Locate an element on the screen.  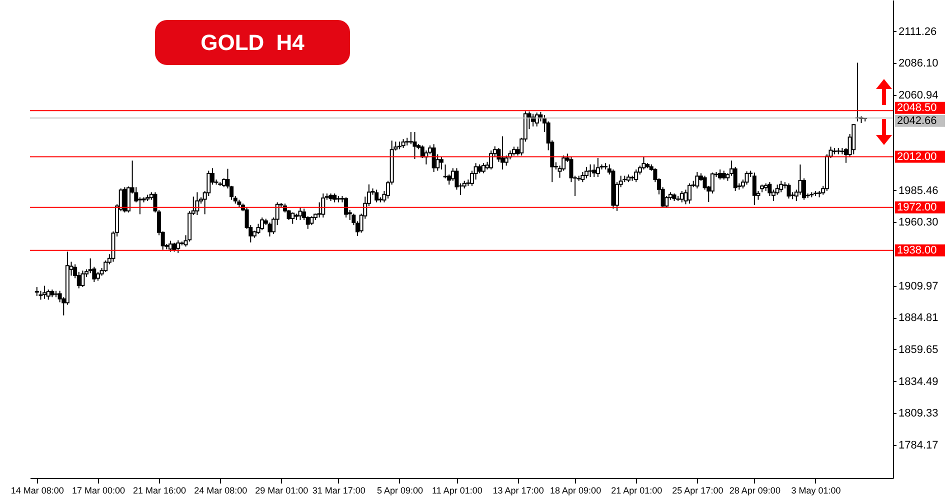
x-tick-label: 29 Mar 01:00 is located at coordinates (281, 491).